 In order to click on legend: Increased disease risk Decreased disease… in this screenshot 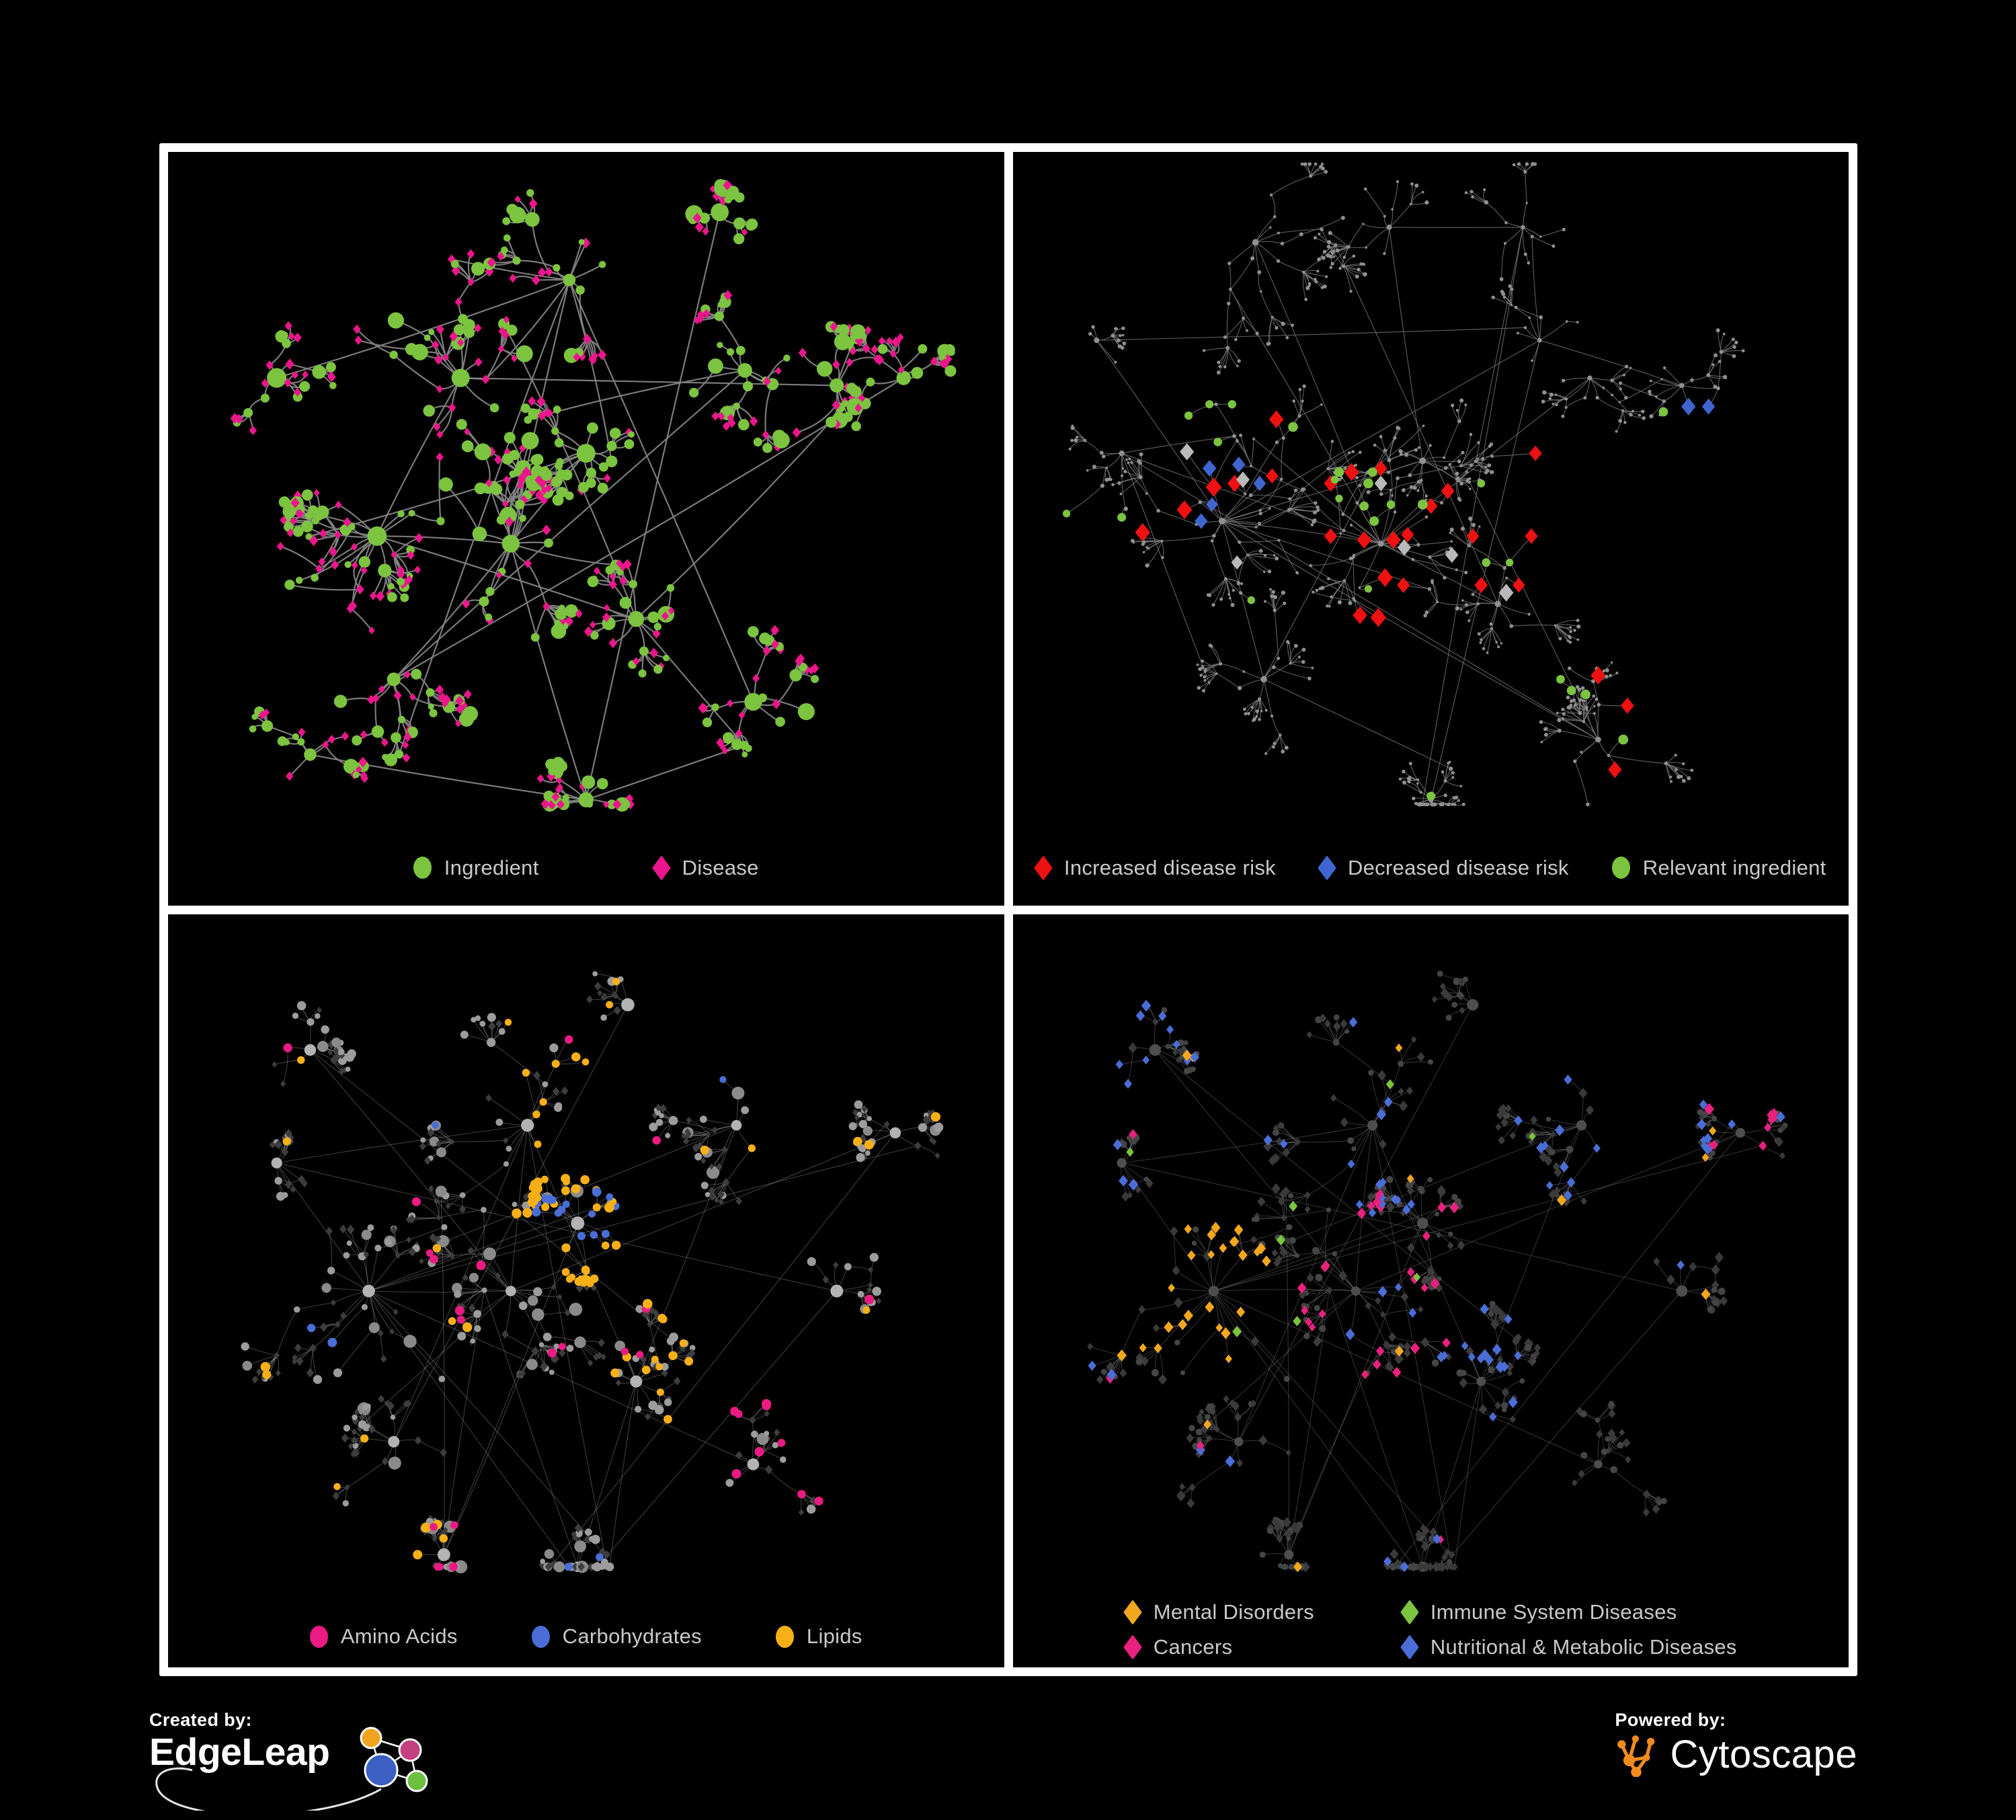, I will do `click(1431, 868)`.